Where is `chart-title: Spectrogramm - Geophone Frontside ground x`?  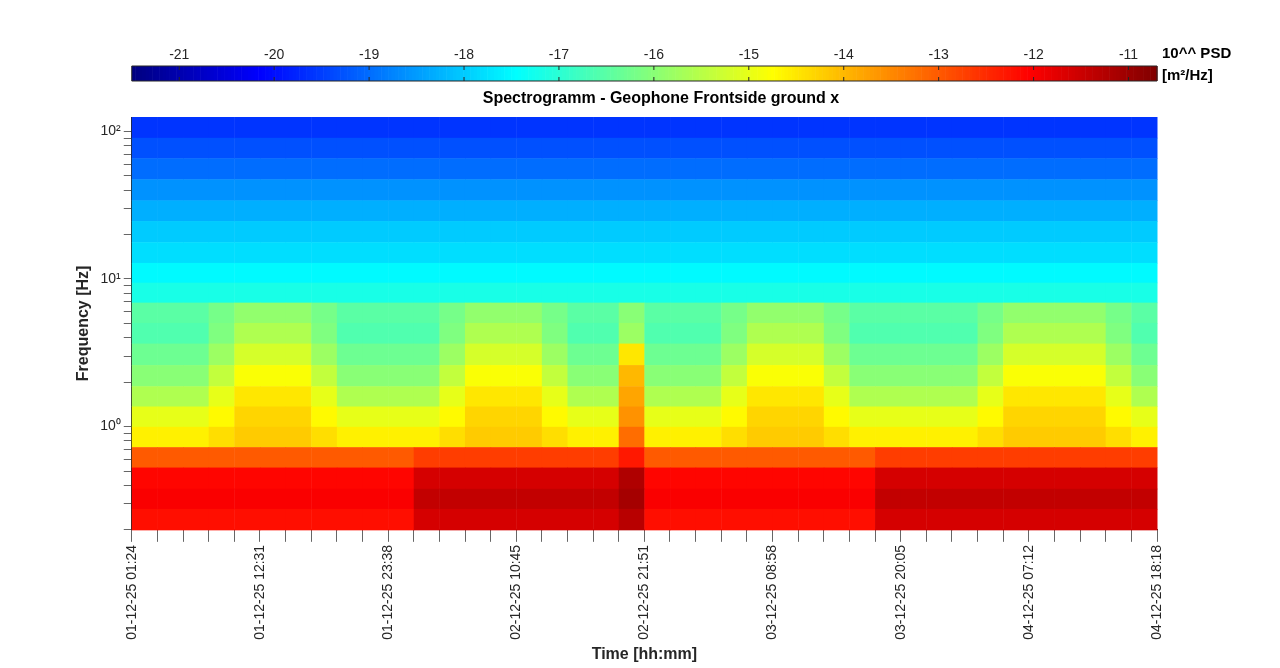 chart-title: Spectrogramm - Geophone Frontside ground x is located at coordinates (661, 98).